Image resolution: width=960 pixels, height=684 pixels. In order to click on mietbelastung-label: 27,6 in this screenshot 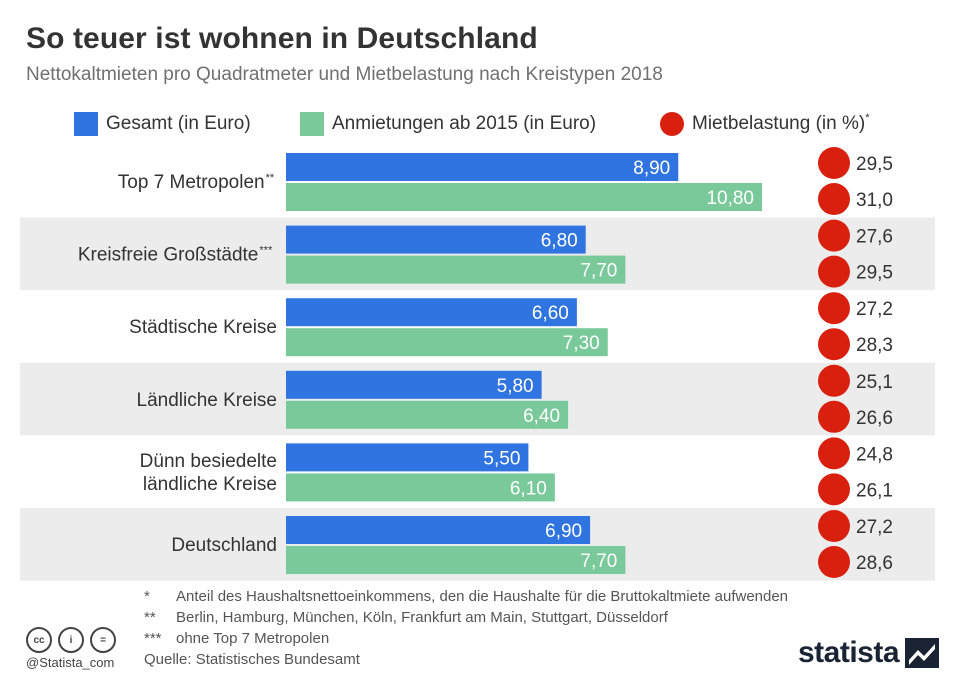, I will do `click(874, 237)`.